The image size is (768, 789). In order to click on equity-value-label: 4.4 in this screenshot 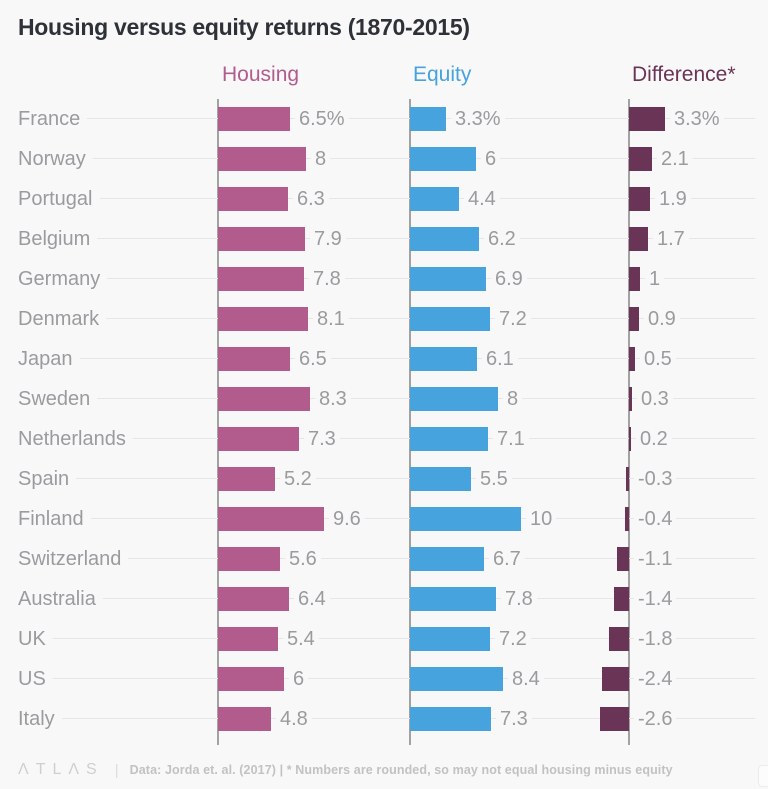, I will do `click(482, 199)`.